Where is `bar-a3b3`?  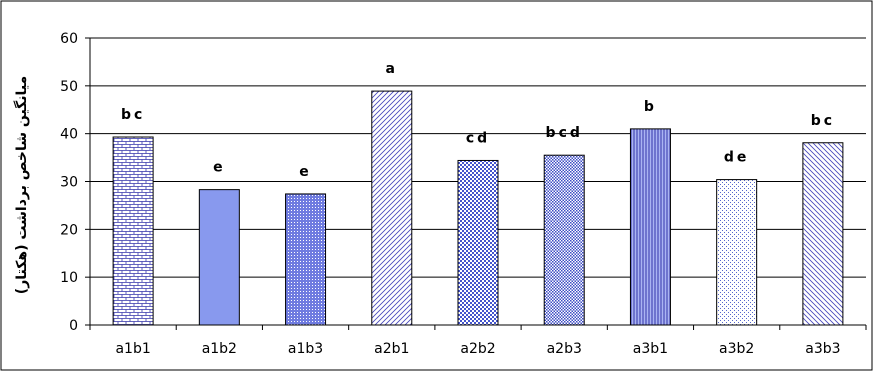
bar-a3b3 is located at coordinates (823, 234).